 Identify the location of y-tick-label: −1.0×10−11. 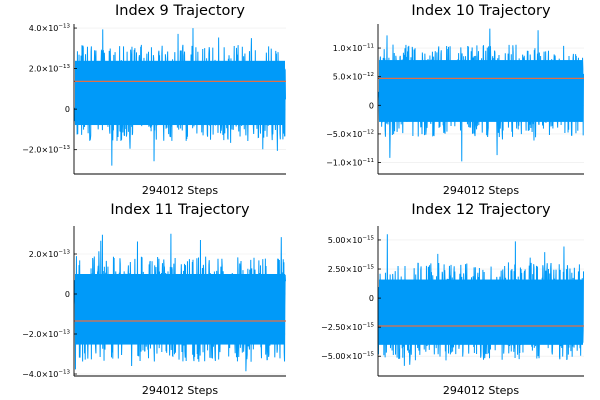
(350, 163).